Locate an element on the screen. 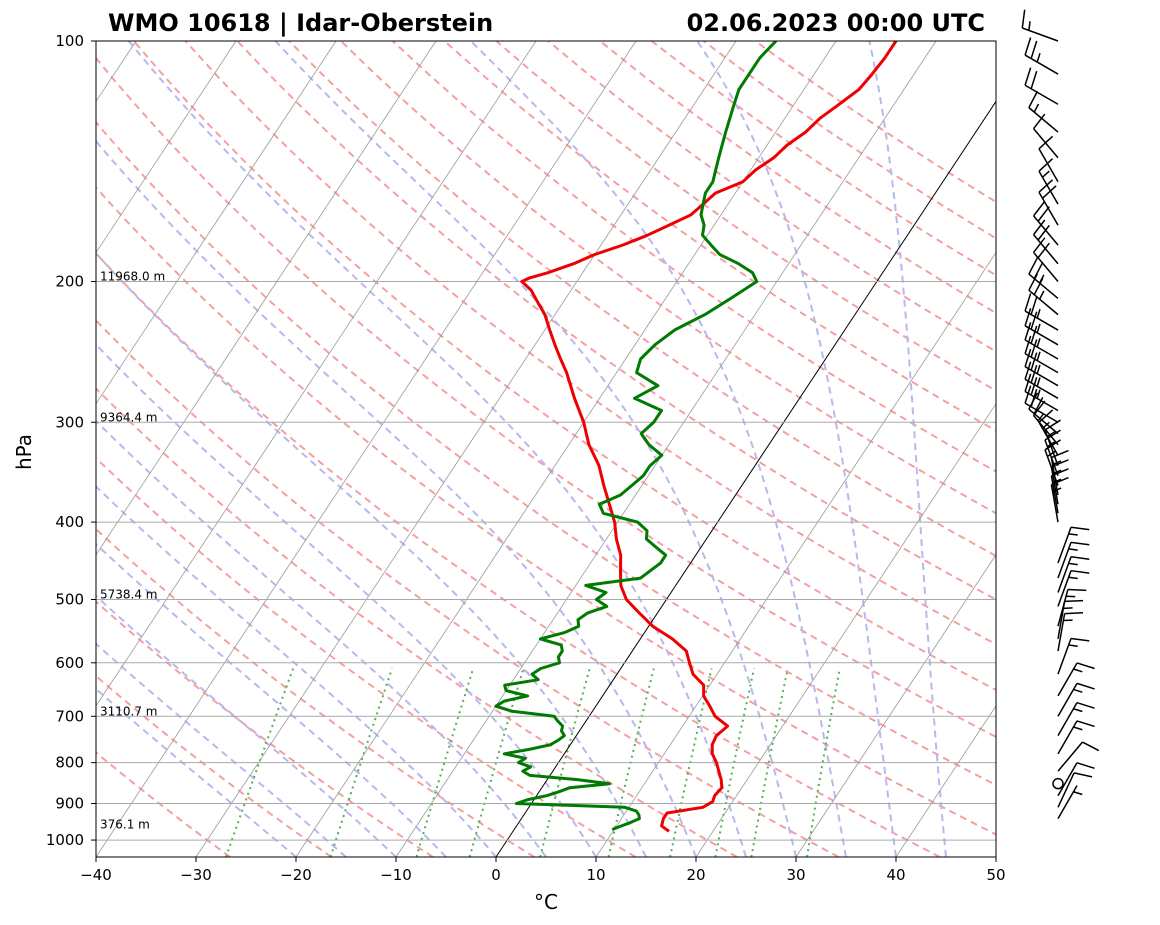  x-axis-label: °C is located at coordinates (546, 902).